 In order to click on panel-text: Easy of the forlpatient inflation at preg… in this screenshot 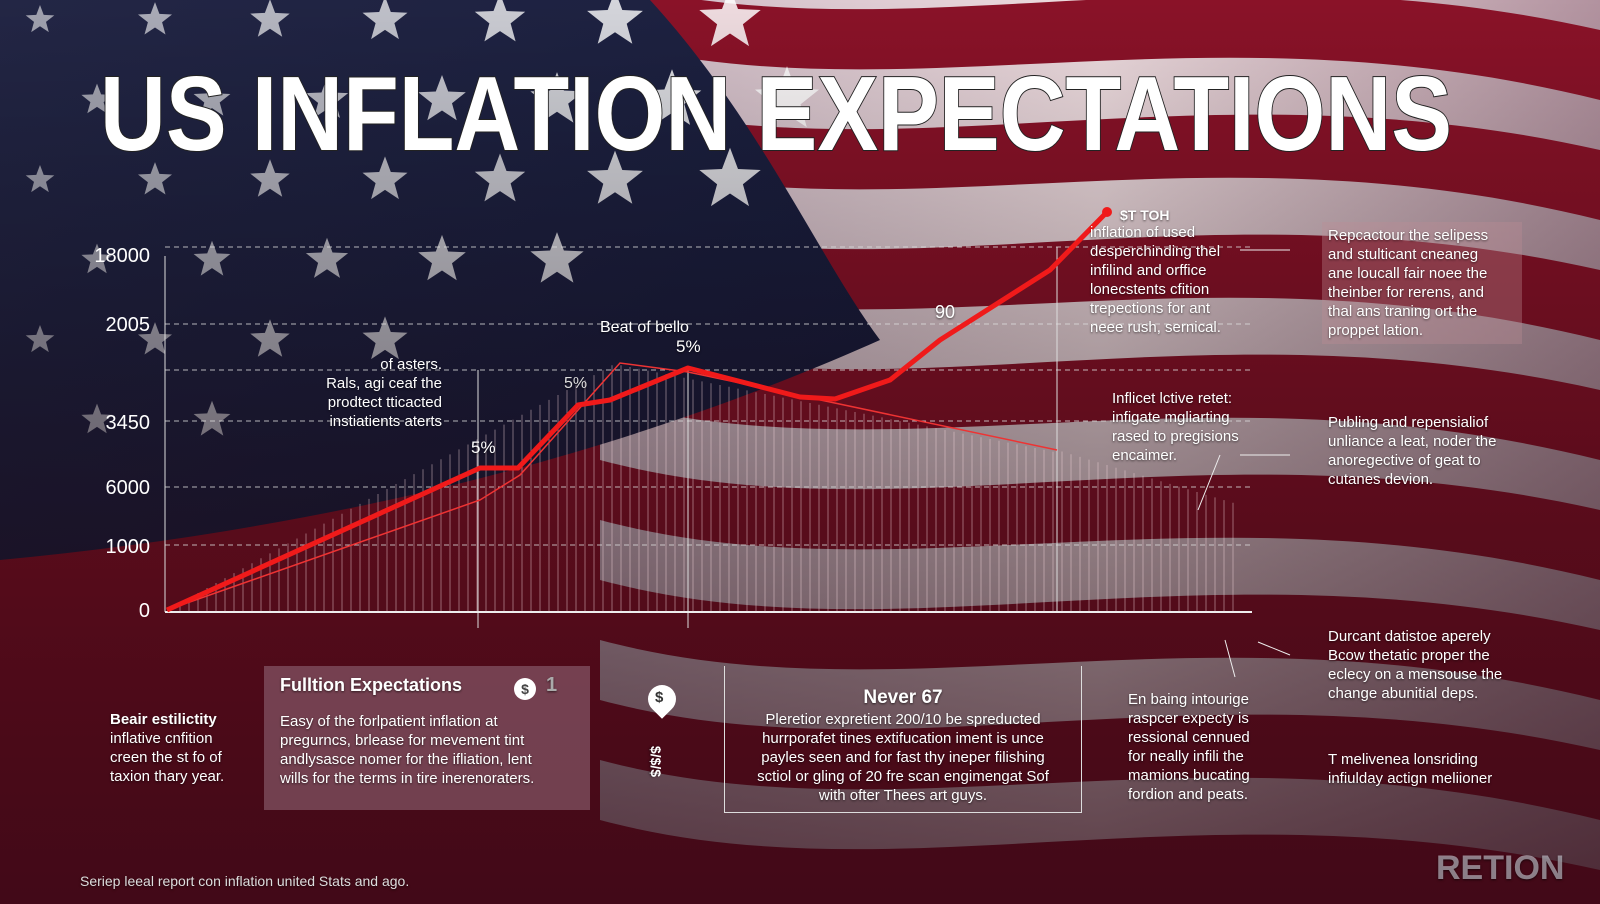, I will do `click(407, 750)`.